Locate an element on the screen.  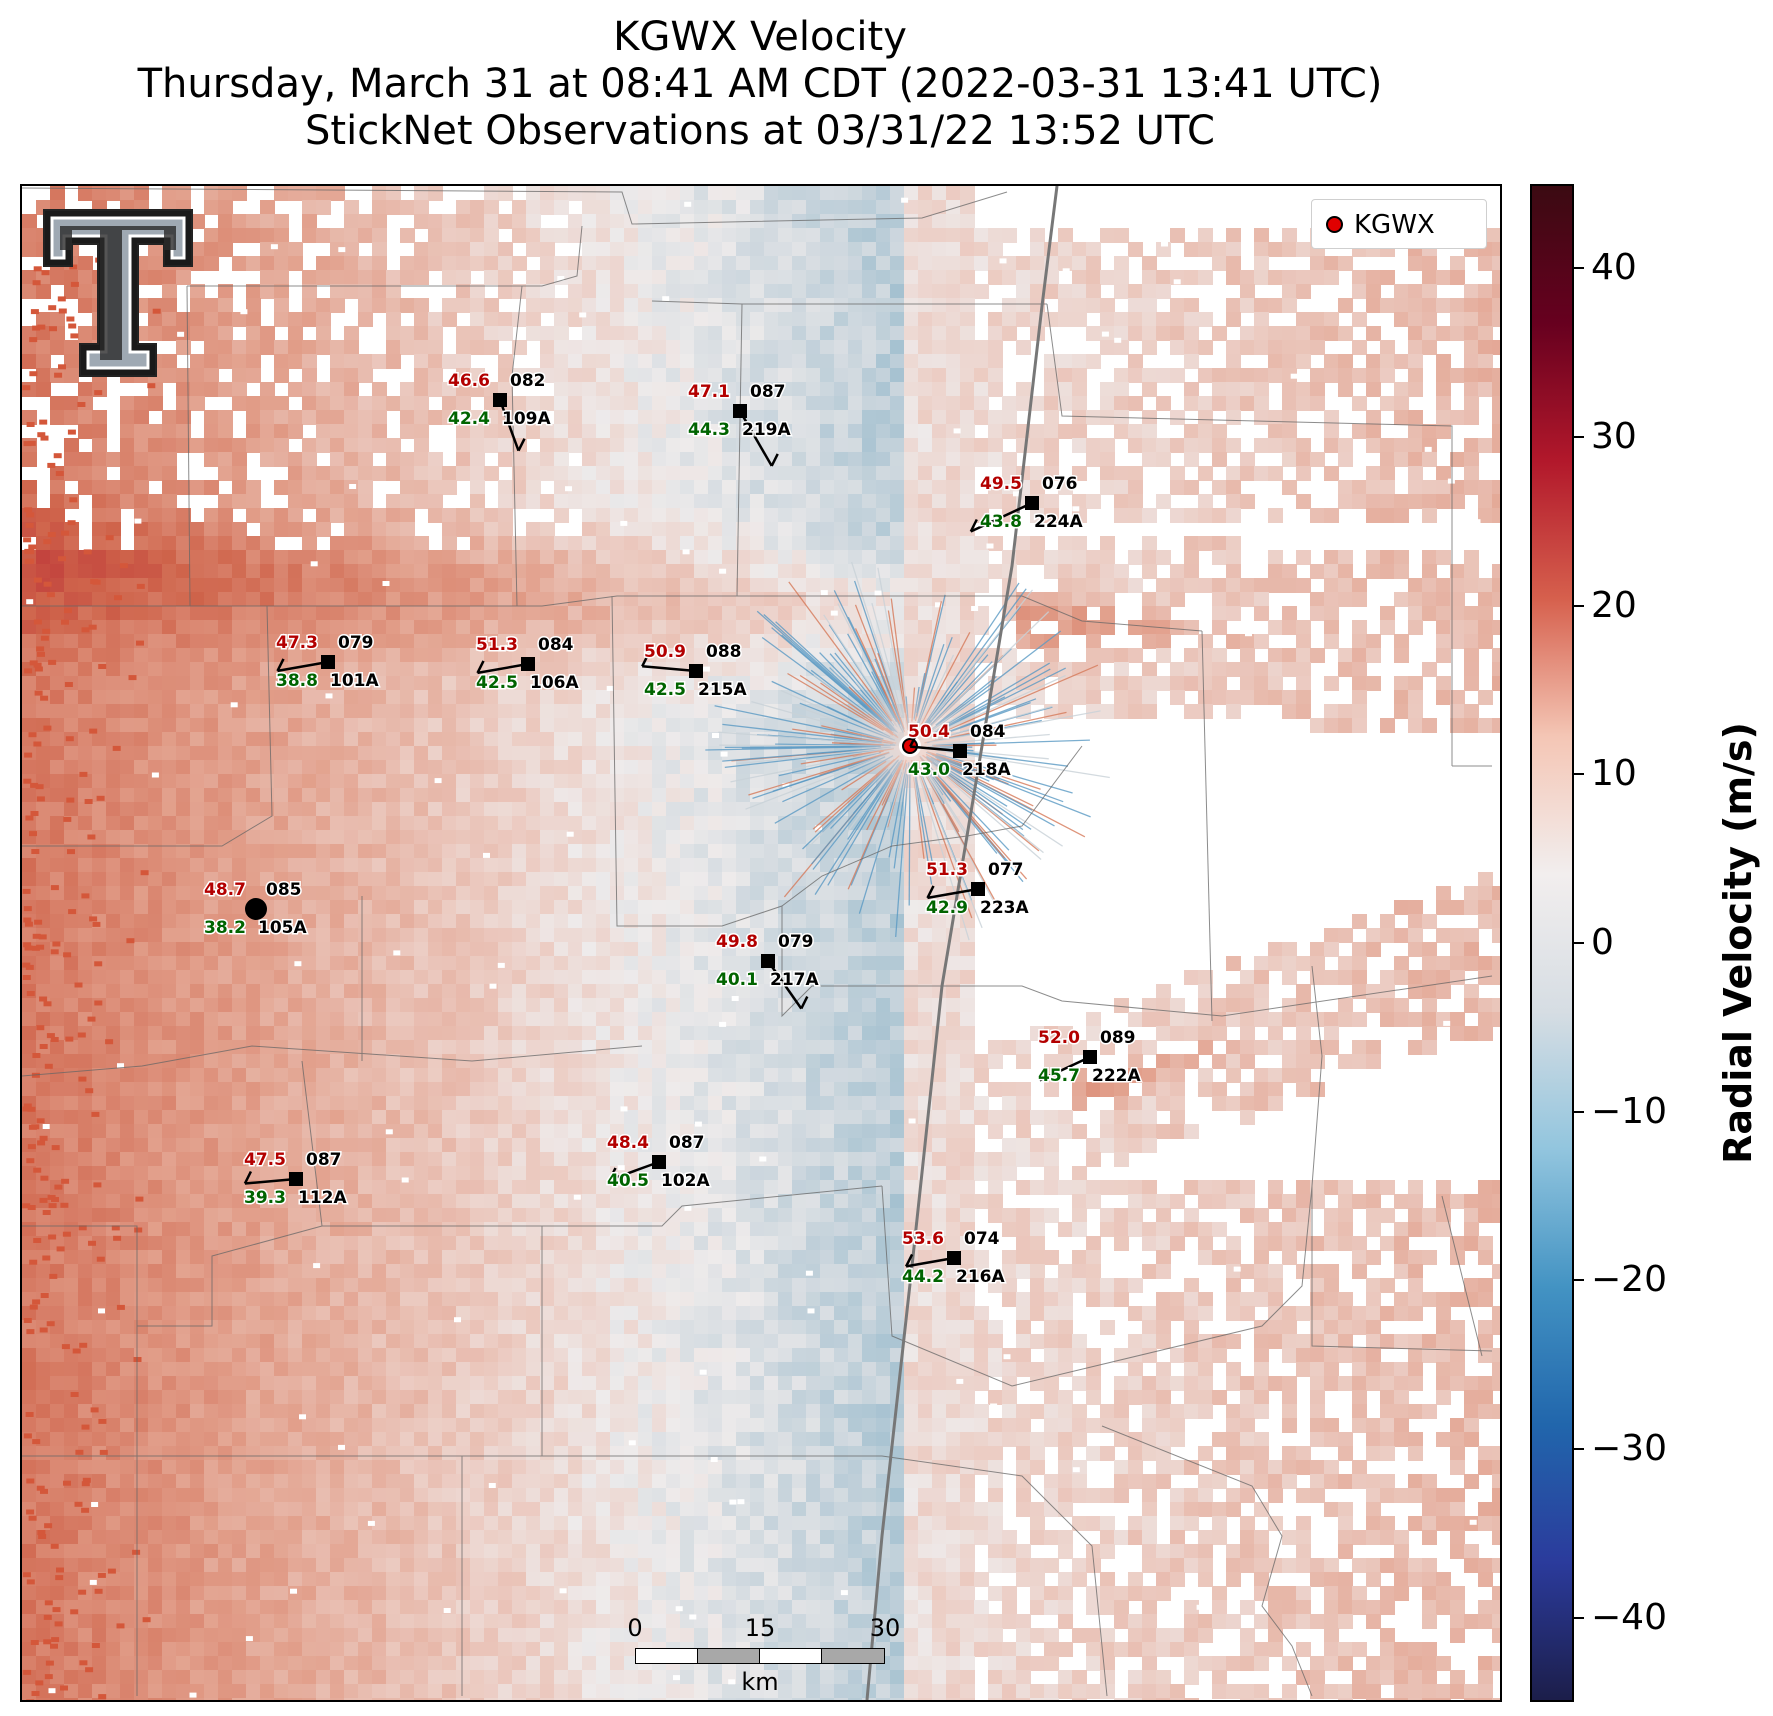
colorbar is located at coordinates (1552, 943).